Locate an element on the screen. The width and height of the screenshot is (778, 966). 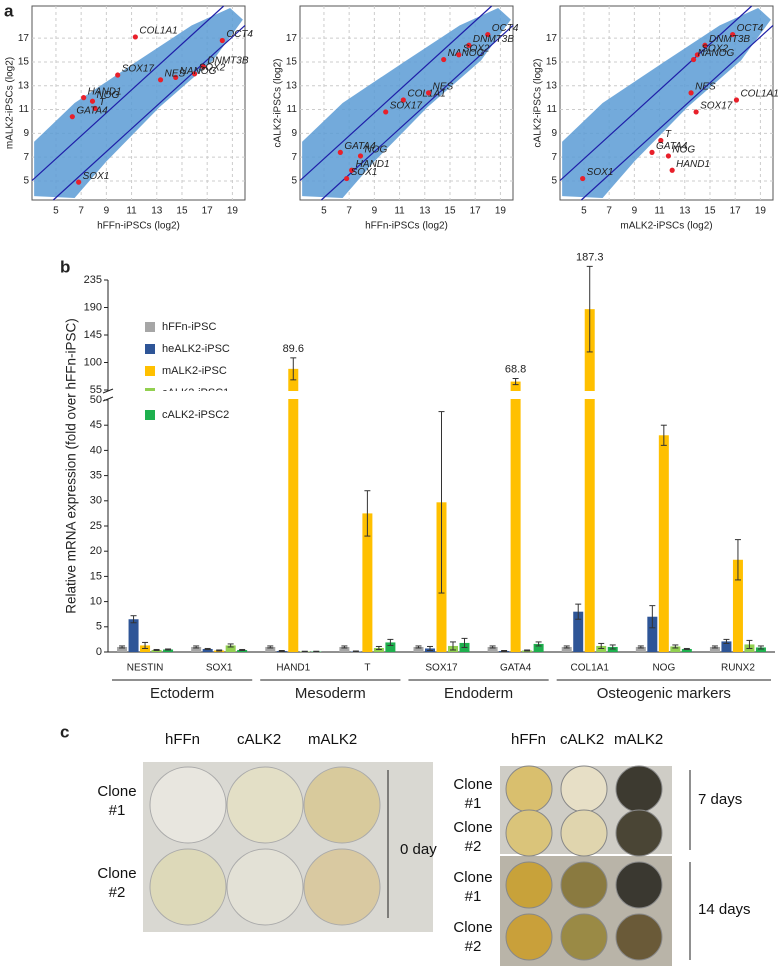
point-label: T is located at coordinates (102, 102).